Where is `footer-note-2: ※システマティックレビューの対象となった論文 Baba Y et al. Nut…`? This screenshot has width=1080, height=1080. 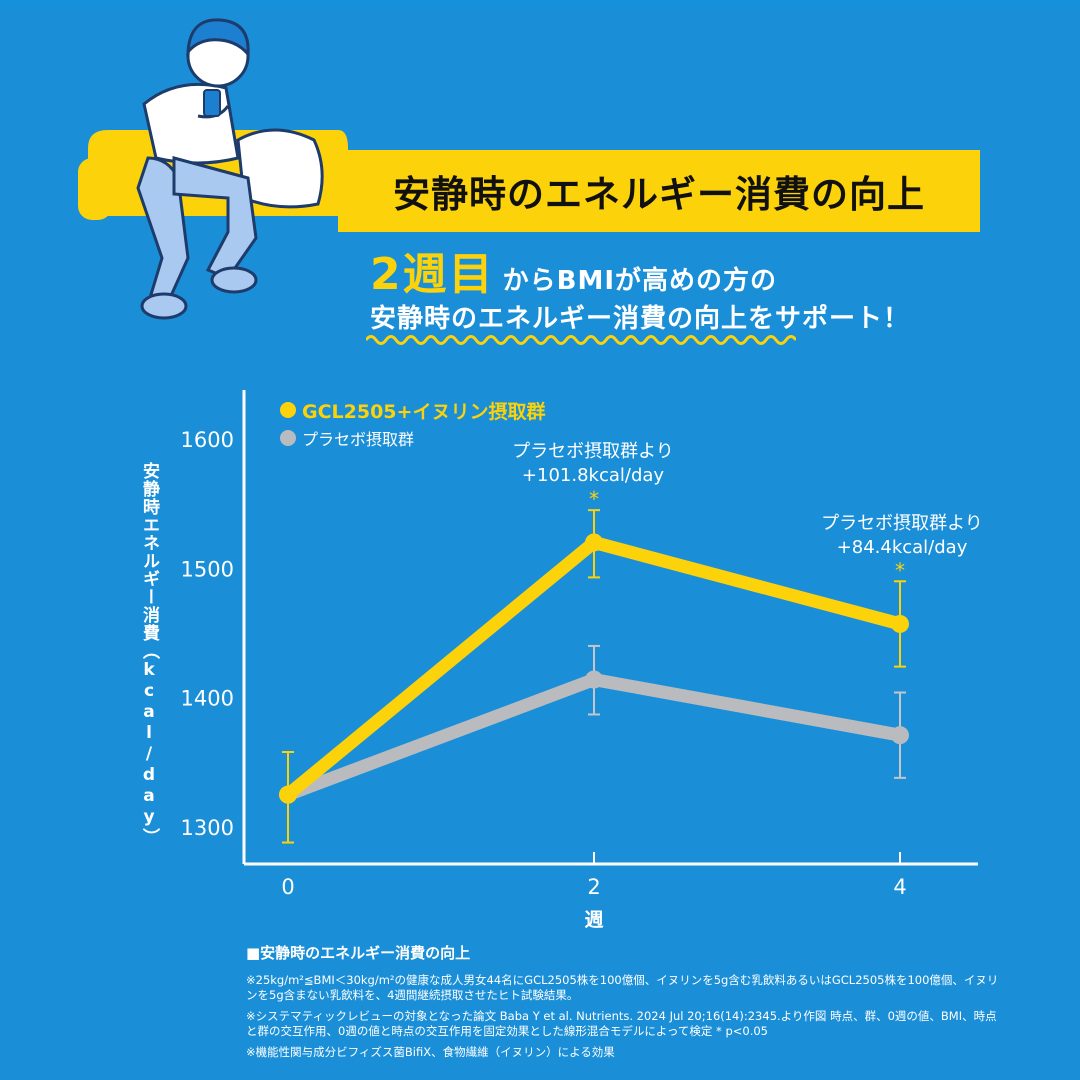 footer-note-2: ※システマティックレビューの対象となった論文 Baba Y et al. Nut… is located at coordinates (621, 1023).